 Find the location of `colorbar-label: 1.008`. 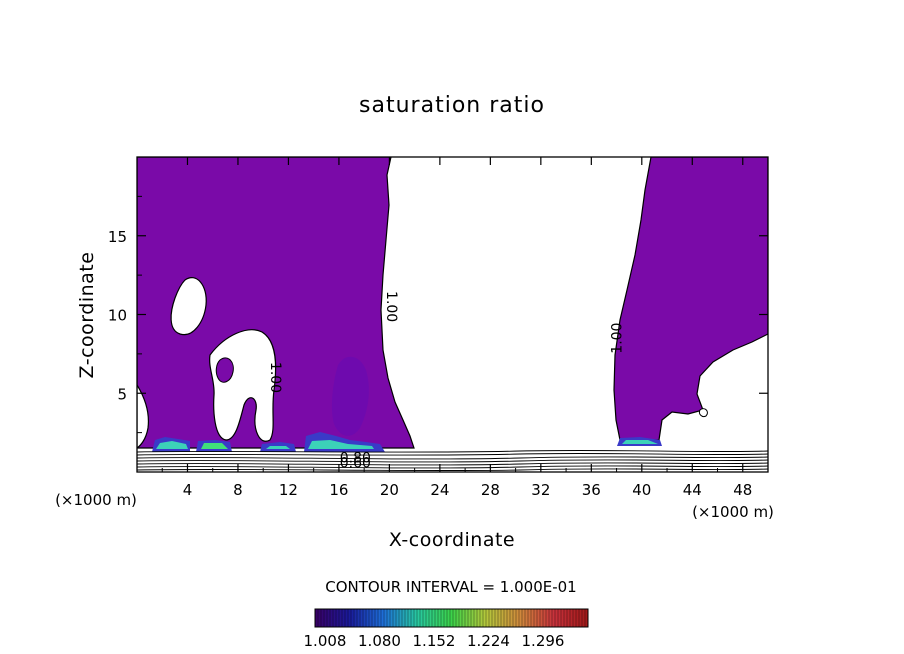

colorbar-label: 1.008 is located at coordinates (325, 641).